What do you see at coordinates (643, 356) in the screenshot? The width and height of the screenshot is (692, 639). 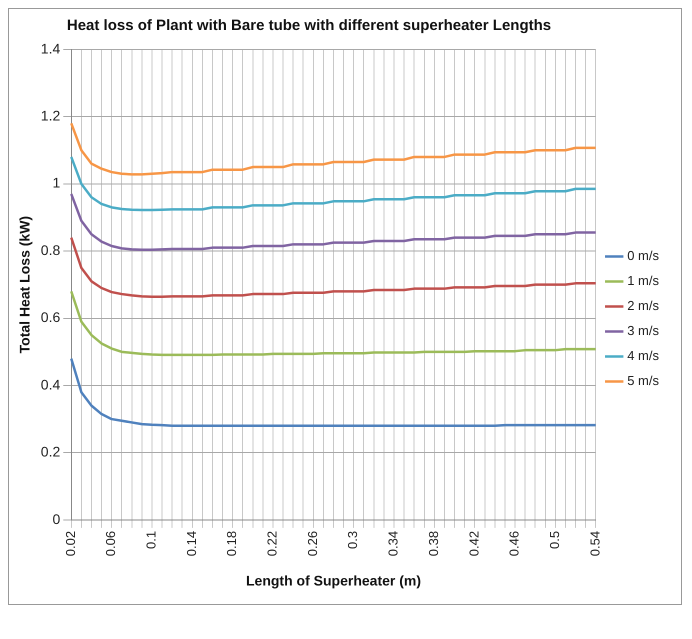 I see `legend-label: 4 m/s` at bounding box center [643, 356].